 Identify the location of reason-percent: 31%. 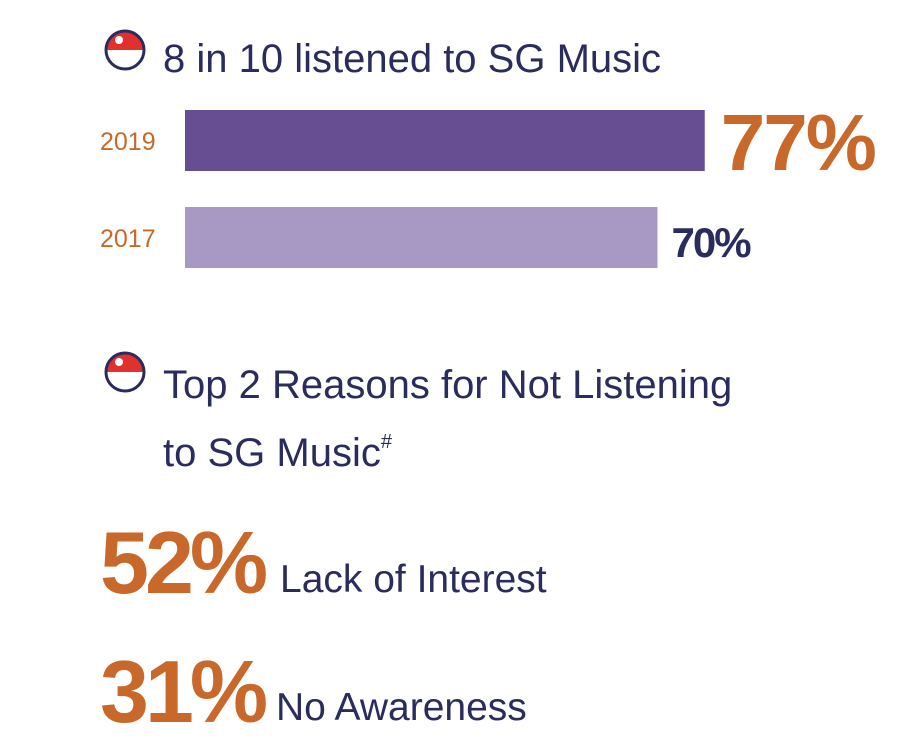
(183, 691).